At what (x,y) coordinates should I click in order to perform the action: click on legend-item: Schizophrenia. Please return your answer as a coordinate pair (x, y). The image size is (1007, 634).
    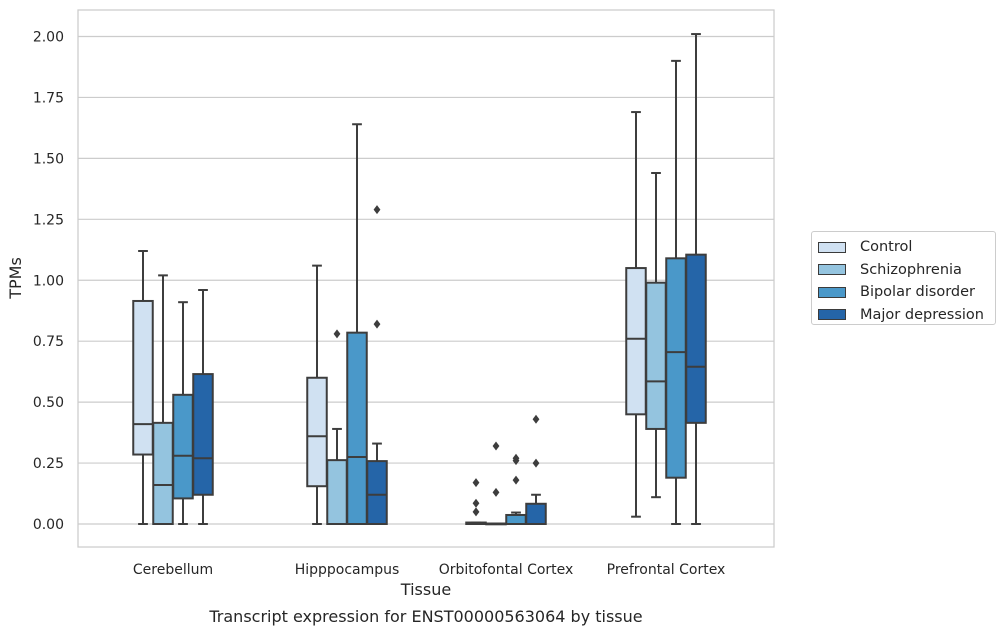
    Looking at the image, I should click on (906, 270).